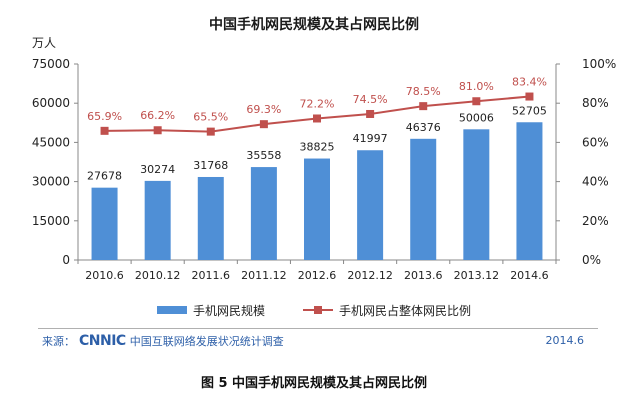  What do you see at coordinates (104, 176) in the screenshot?
I see `bar-value-label: 27678` at bounding box center [104, 176].